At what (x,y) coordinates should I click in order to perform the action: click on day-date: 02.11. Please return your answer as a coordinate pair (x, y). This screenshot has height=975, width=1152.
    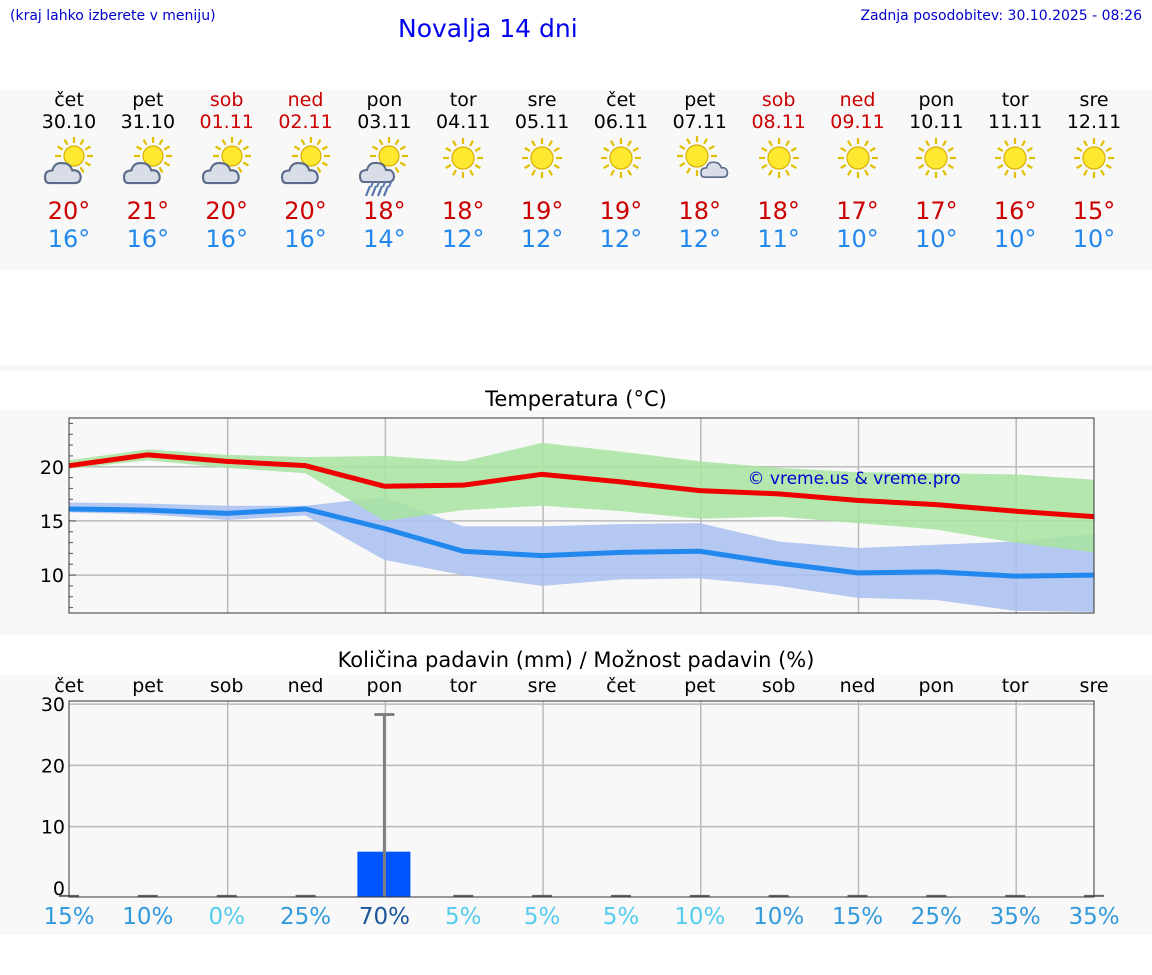
    Looking at the image, I should click on (305, 122).